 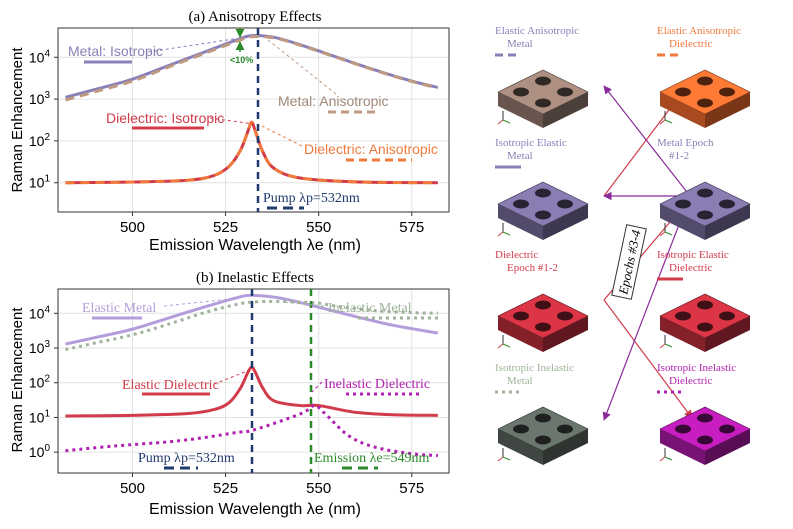 What do you see at coordinates (282, 136) in the screenshot?
I see `leader-dielectric-anisotropic` at bounding box center [282, 136].